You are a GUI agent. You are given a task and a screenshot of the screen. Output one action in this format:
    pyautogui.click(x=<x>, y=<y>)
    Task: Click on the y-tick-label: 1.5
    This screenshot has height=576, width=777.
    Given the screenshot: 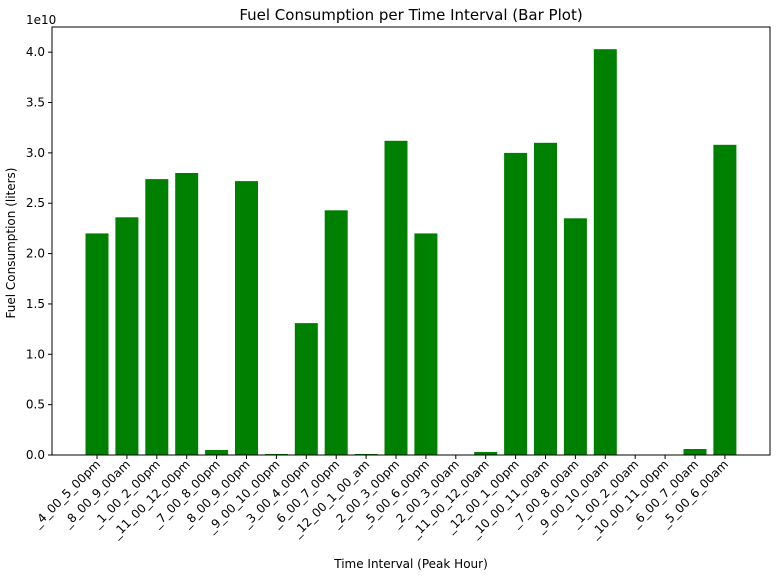 What is the action you would take?
    pyautogui.click(x=35, y=304)
    